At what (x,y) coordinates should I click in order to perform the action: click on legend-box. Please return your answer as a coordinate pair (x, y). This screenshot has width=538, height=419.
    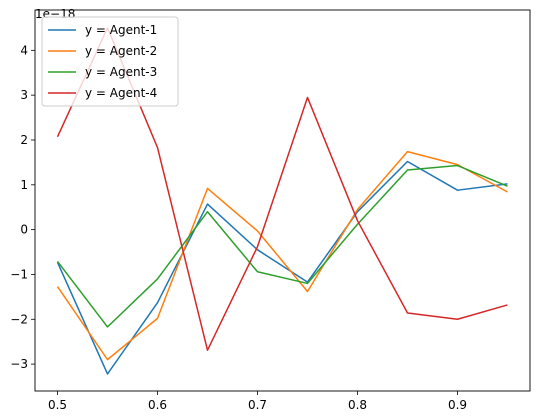
    Looking at the image, I should click on (110, 61).